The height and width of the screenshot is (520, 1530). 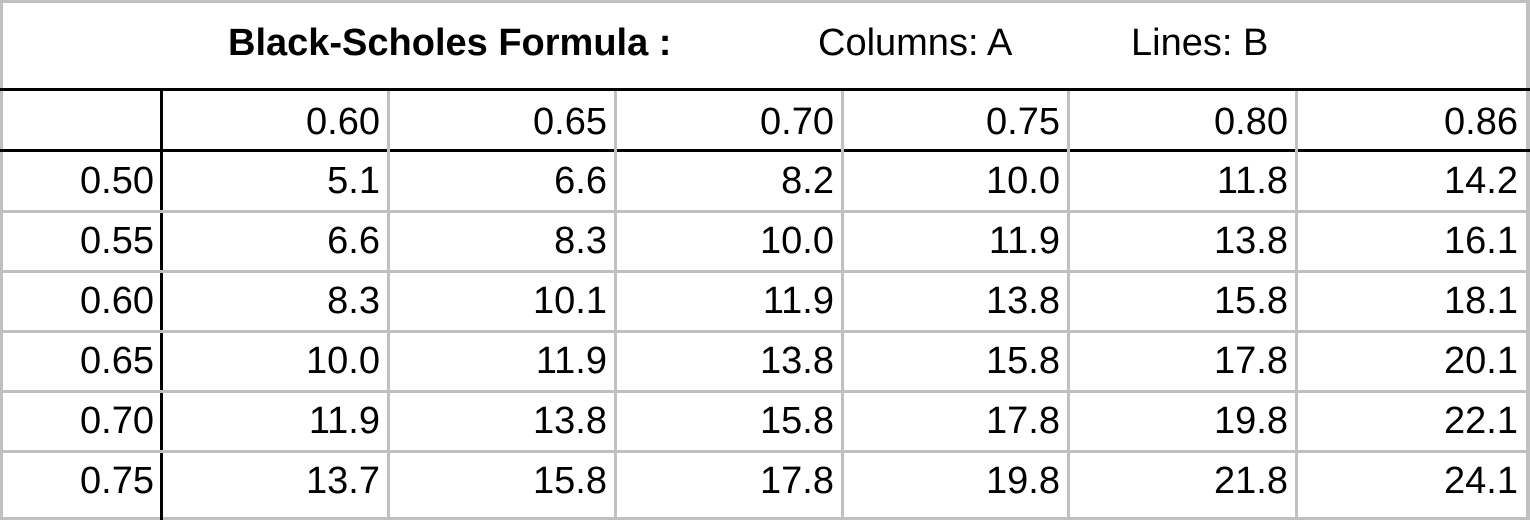 What do you see at coordinates (343, 481) in the screenshot?
I see `table-cell: 13.7` at bounding box center [343, 481].